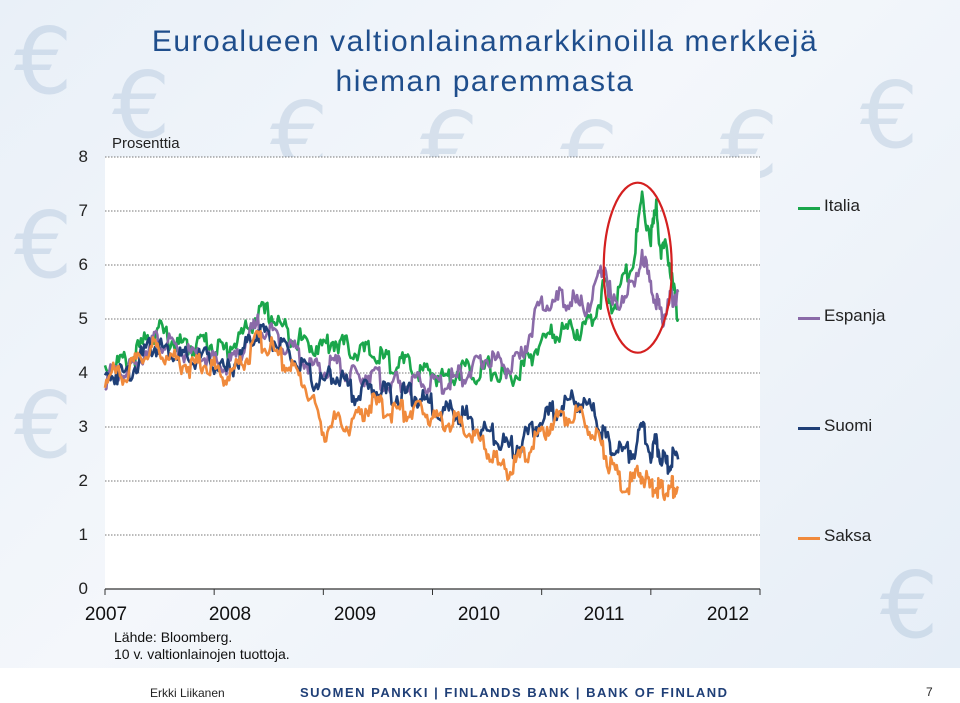  I want to click on legend-label: Saksa, so click(848, 535).